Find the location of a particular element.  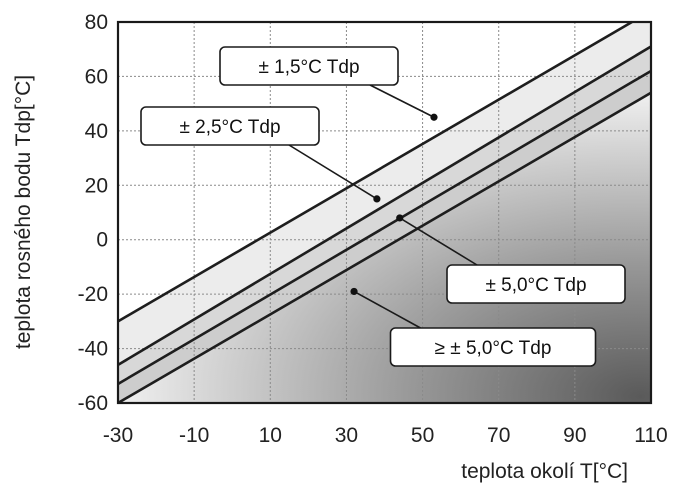

x-tick-label: -30 is located at coordinates (118, 435).